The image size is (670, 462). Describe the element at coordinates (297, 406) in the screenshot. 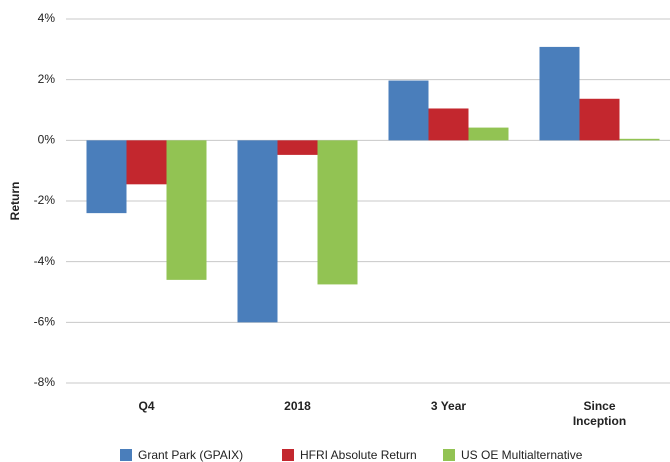

I see `x-tick-label: 2018` at that location.